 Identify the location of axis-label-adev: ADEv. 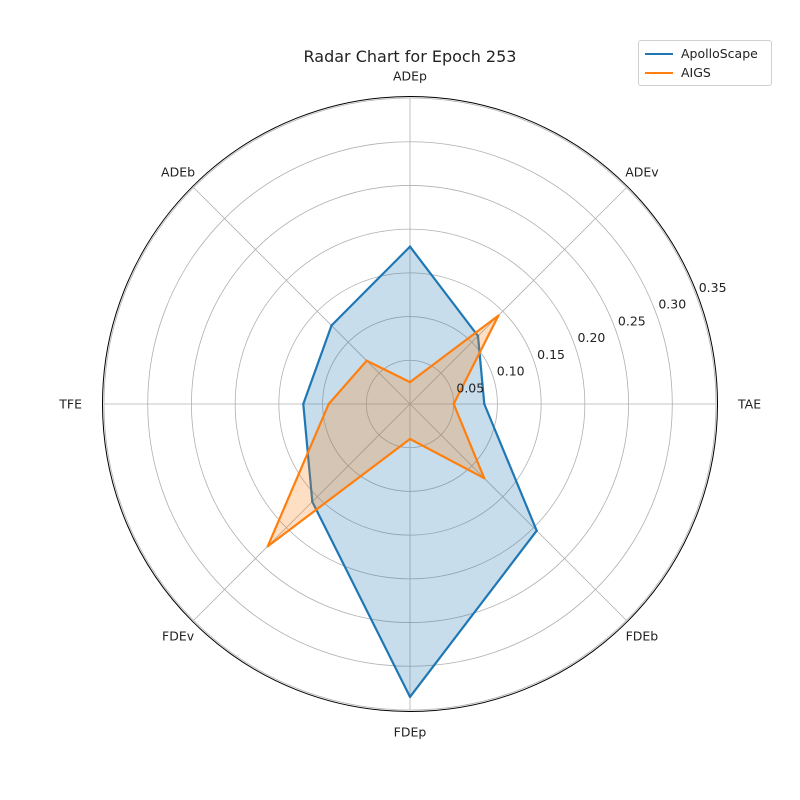
(642, 172).